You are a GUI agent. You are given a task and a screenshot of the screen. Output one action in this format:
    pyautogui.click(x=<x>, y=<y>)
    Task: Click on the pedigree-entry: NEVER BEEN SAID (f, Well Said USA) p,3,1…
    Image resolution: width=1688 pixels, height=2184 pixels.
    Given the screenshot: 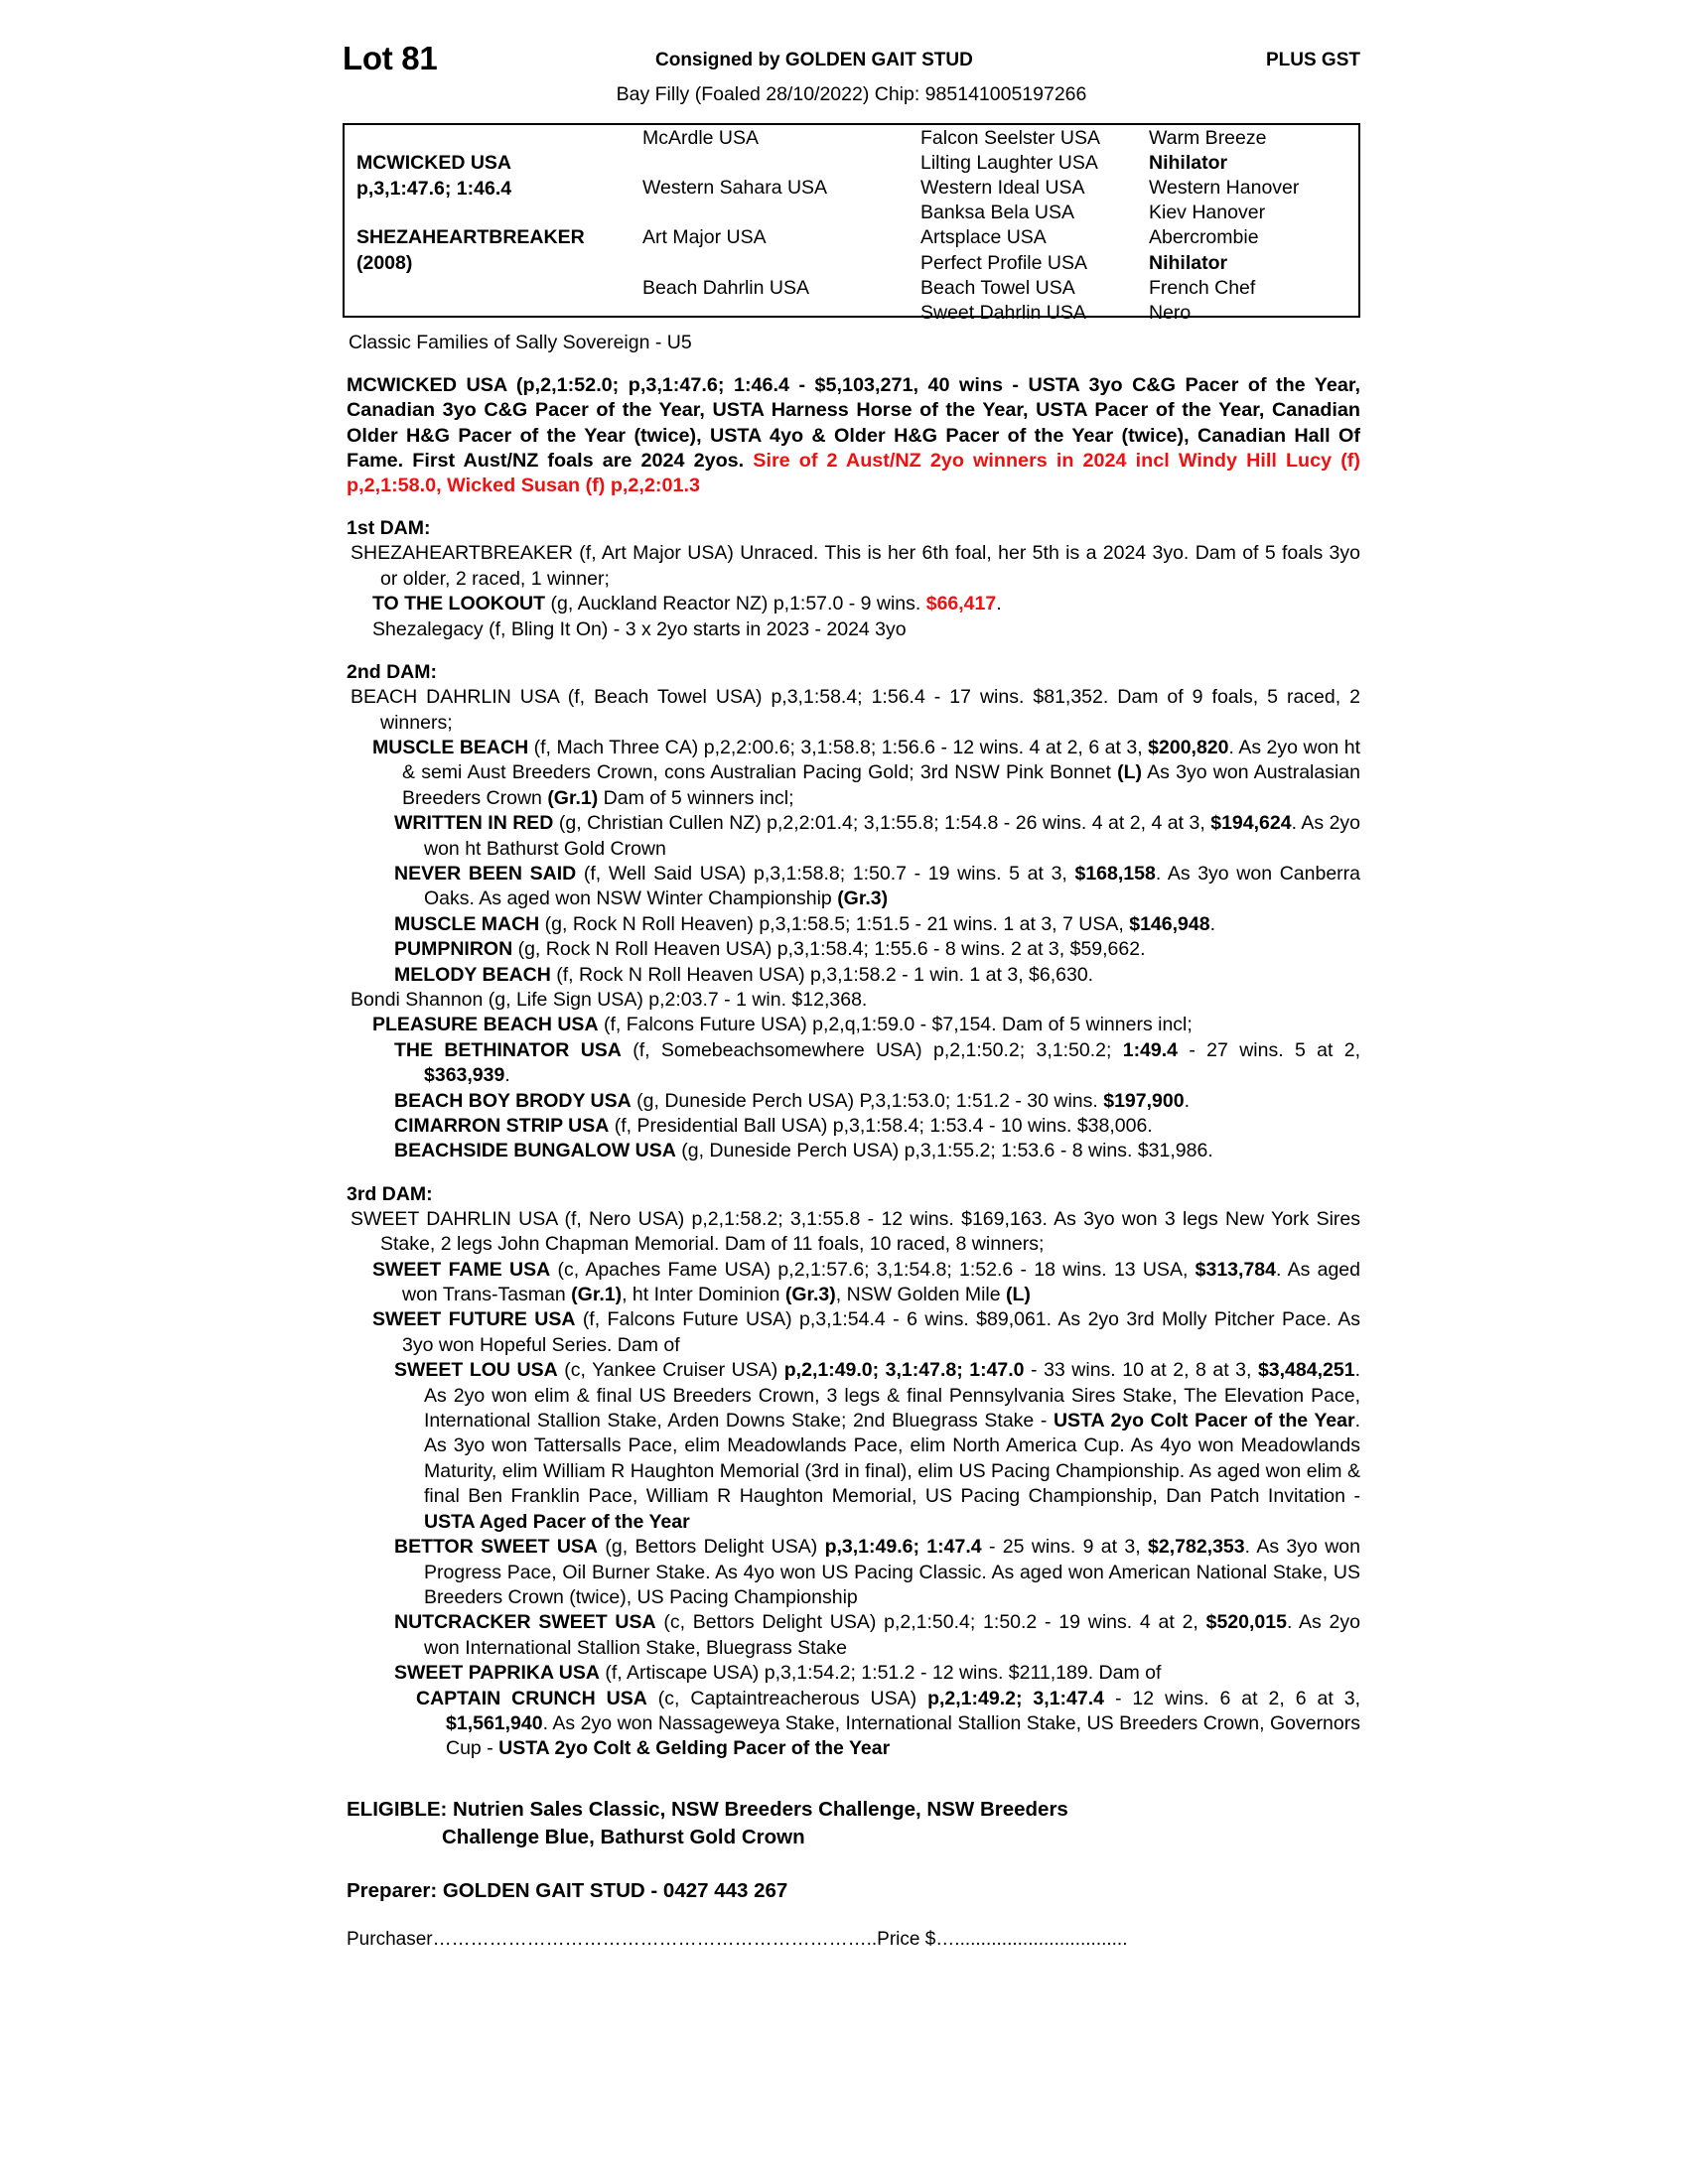 What is the action you would take?
    pyautogui.click(x=851, y=887)
    